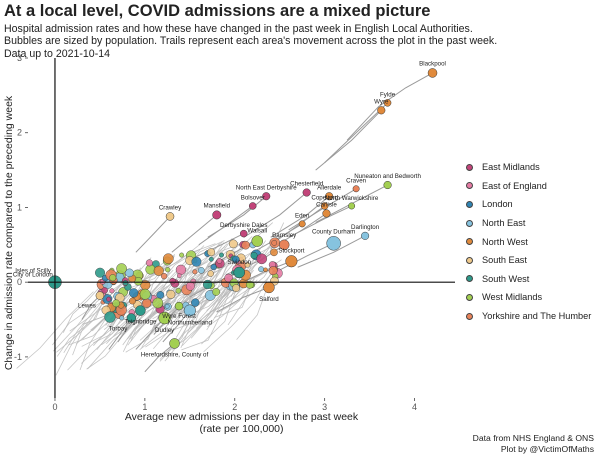 Image resolution: width=600 pixels, height=460 pixels. What do you see at coordinates (33, 275) in the screenshot?
I see `point-label: City of London` at bounding box center [33, 275].